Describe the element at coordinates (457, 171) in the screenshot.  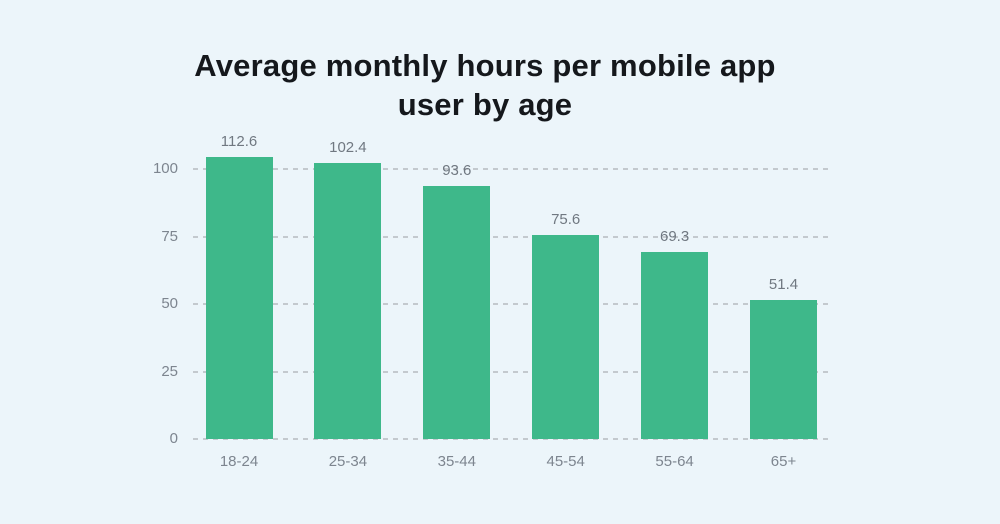
I see `bar-value-label: 93.6` at that location.